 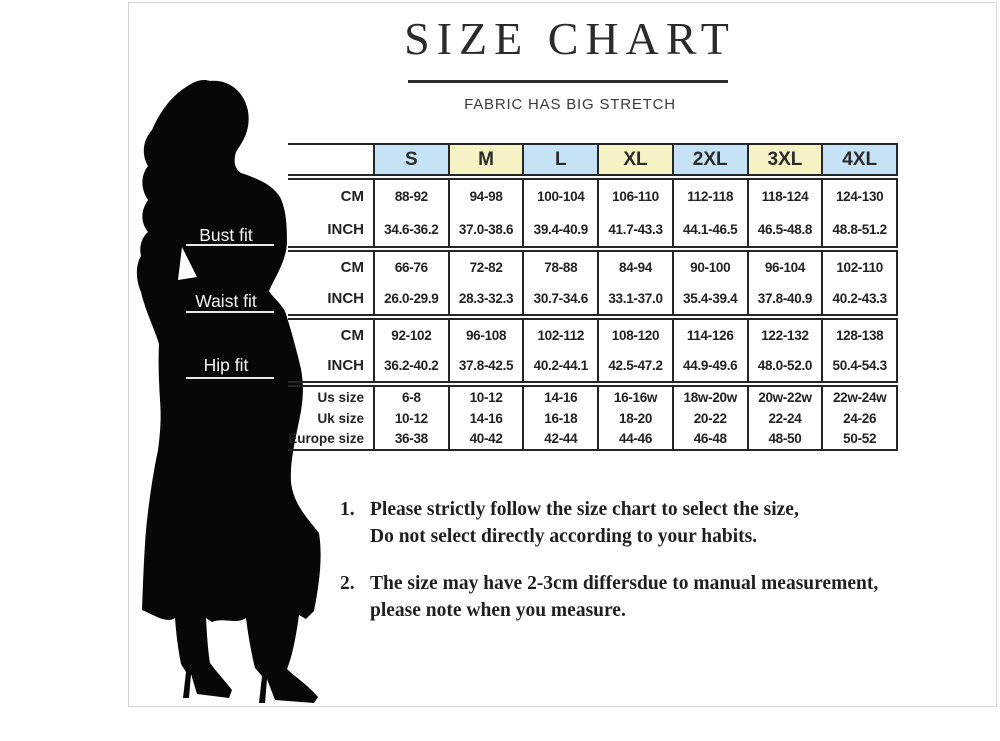 What do you see at coordinates (709, 159) in the screenshot?
I see `size-header-2xl: 2XL` at bounding box center [709, 159].